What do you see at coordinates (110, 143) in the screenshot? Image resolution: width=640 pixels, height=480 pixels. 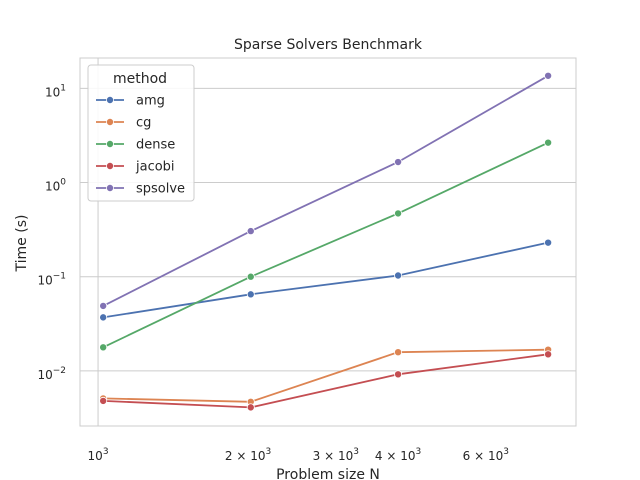 I see `legend-swatch-marker-dense` at bounding box center [110, 143].